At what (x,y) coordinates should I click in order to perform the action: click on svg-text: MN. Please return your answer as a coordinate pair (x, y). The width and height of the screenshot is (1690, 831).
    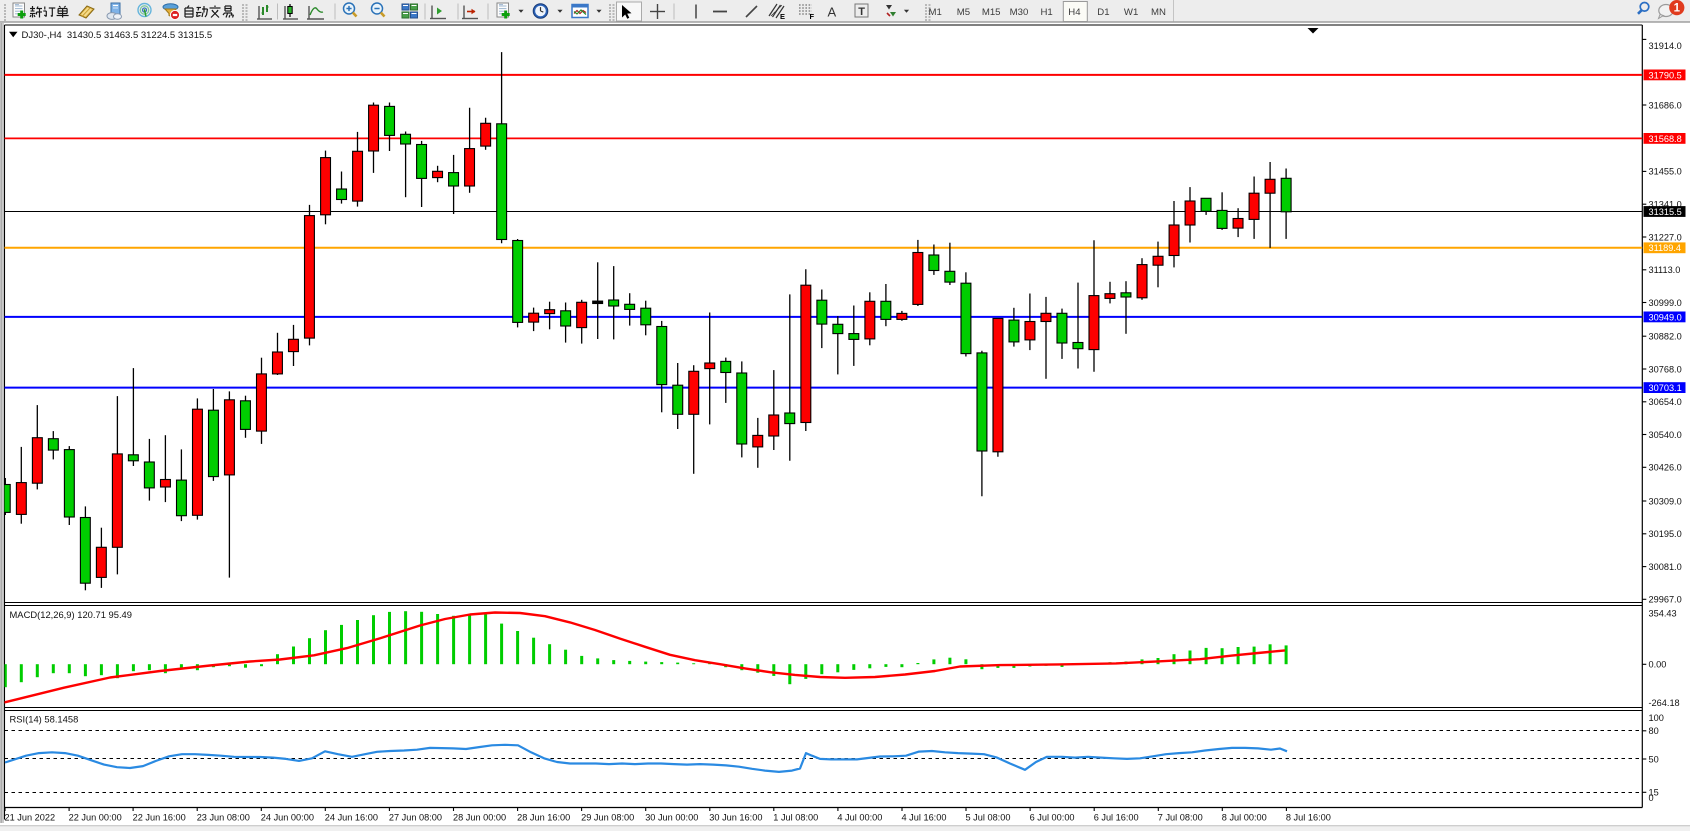
    Looking at the image, I should click on (1158, 12).